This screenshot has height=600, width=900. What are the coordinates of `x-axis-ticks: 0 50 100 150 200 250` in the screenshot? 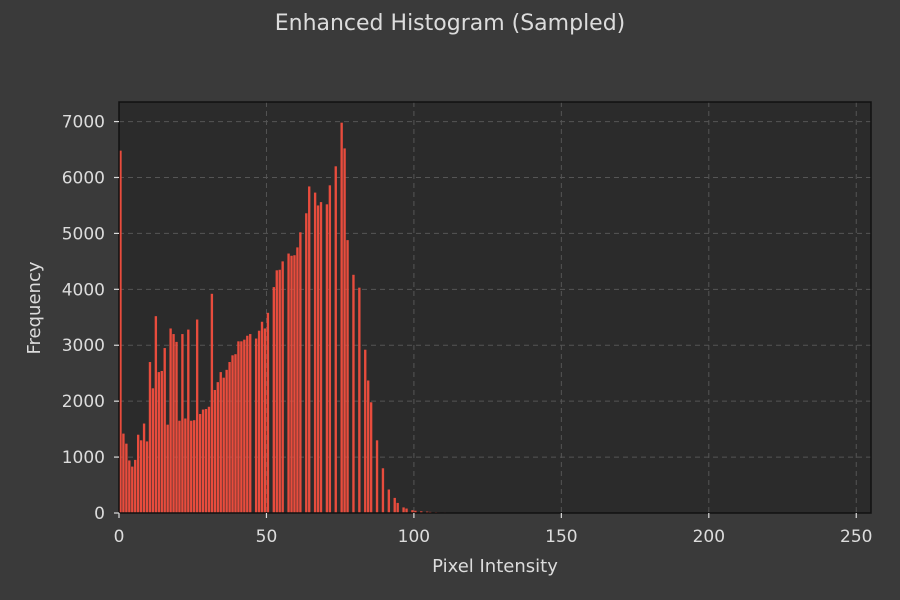 It's located at (493, 530).